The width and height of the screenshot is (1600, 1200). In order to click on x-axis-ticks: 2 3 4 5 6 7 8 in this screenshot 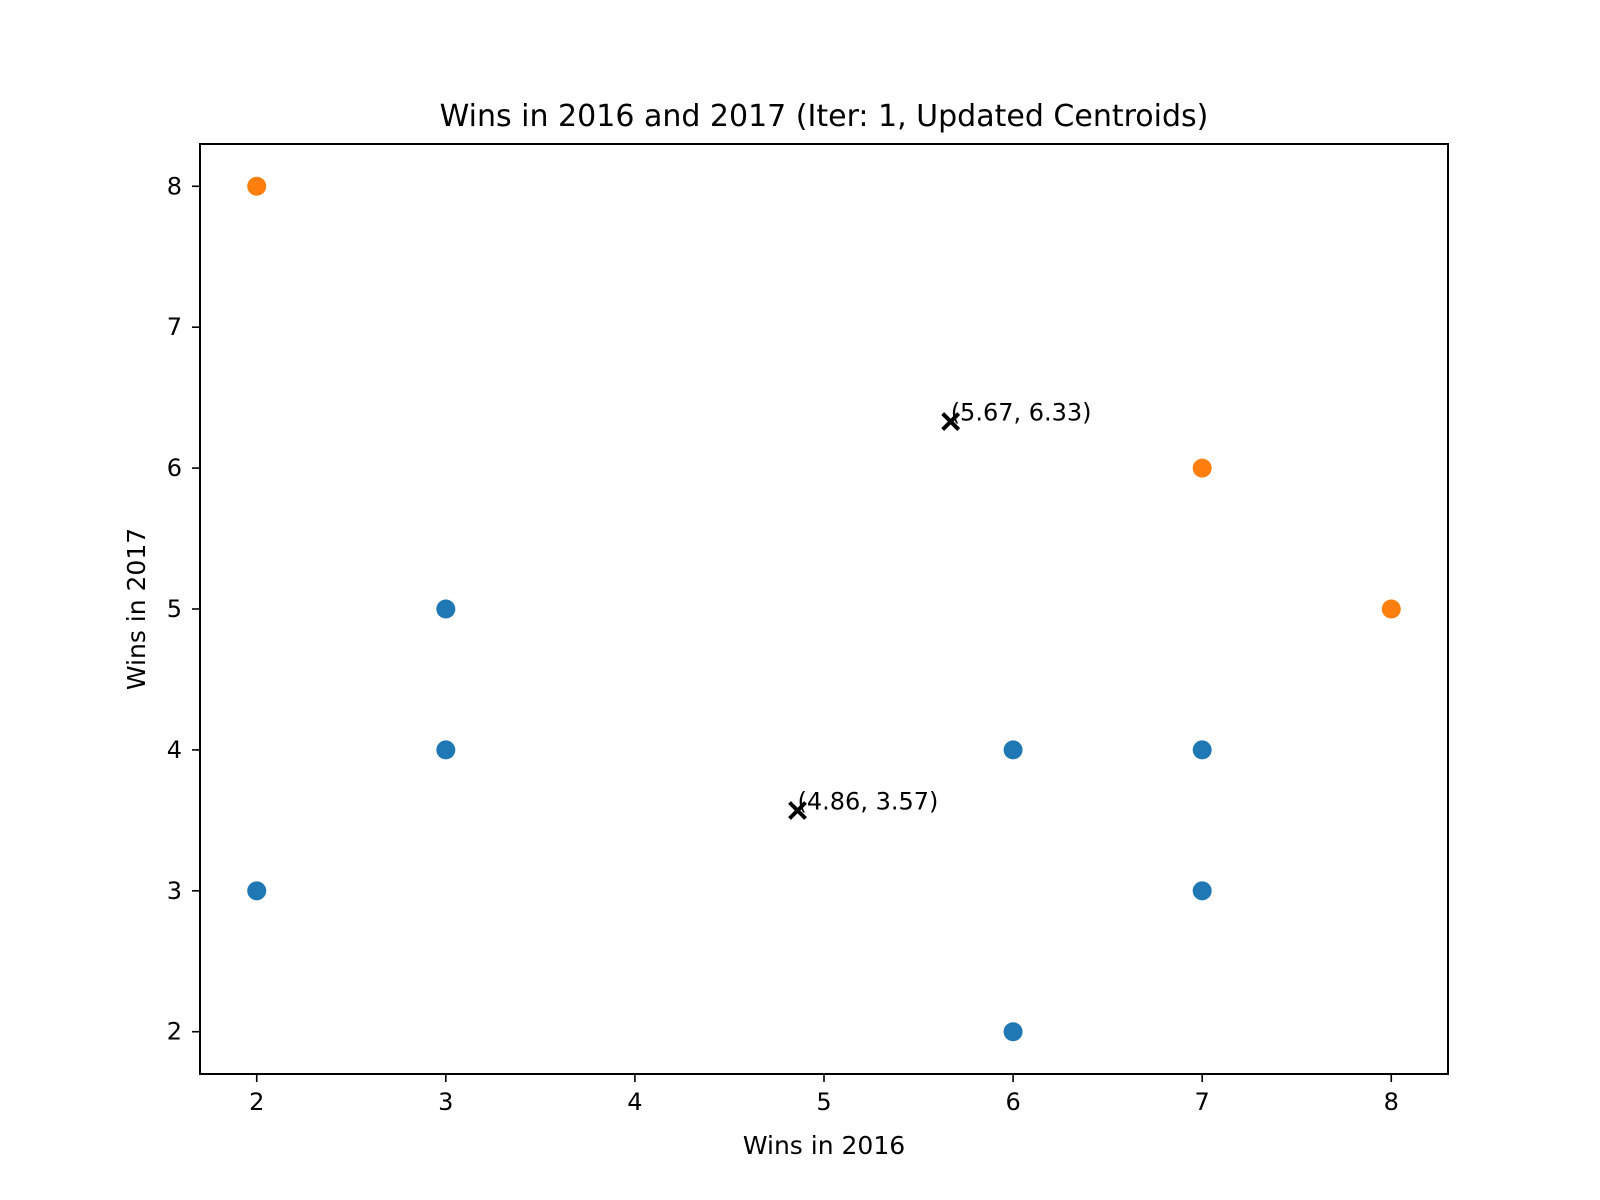, I will do `click(824, 1095)`.